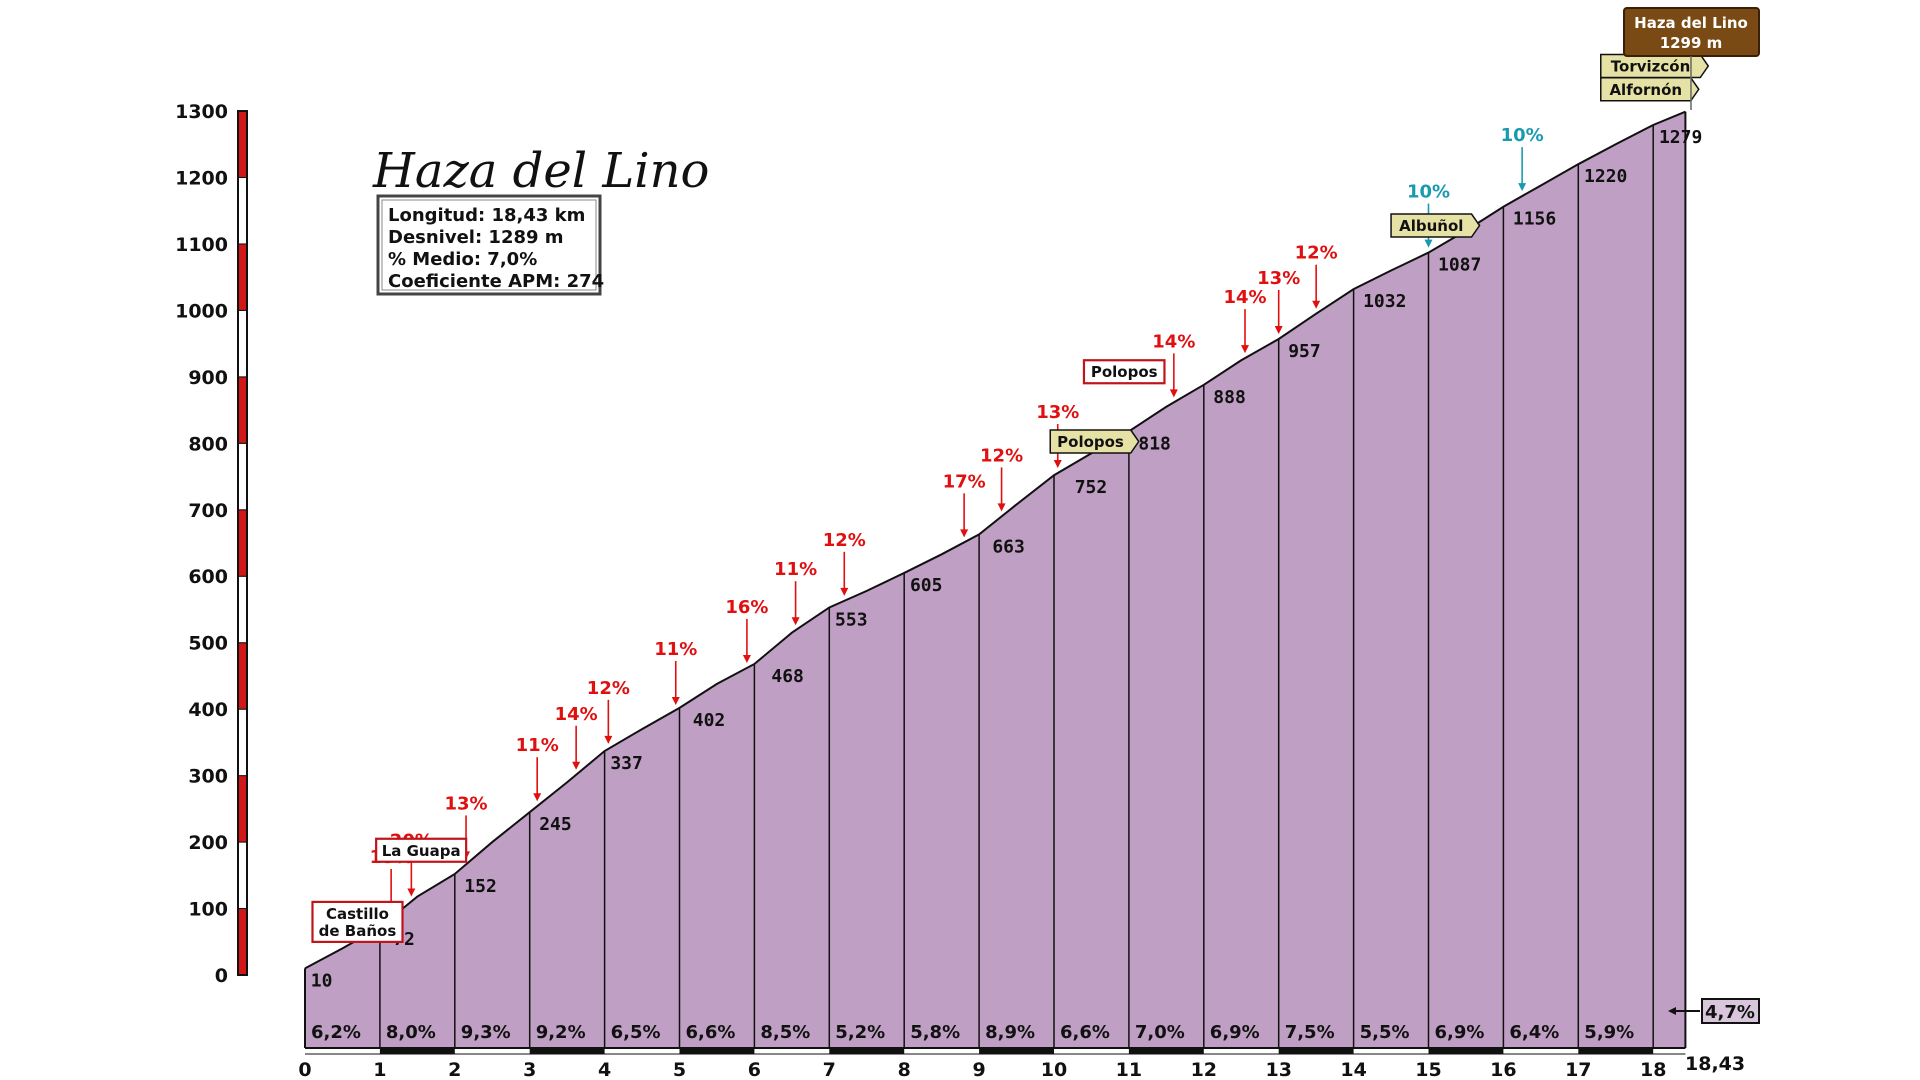  Describe the element at coordinates (626, 763) in the screenshot. I see `elevation-label: 337` at that location.